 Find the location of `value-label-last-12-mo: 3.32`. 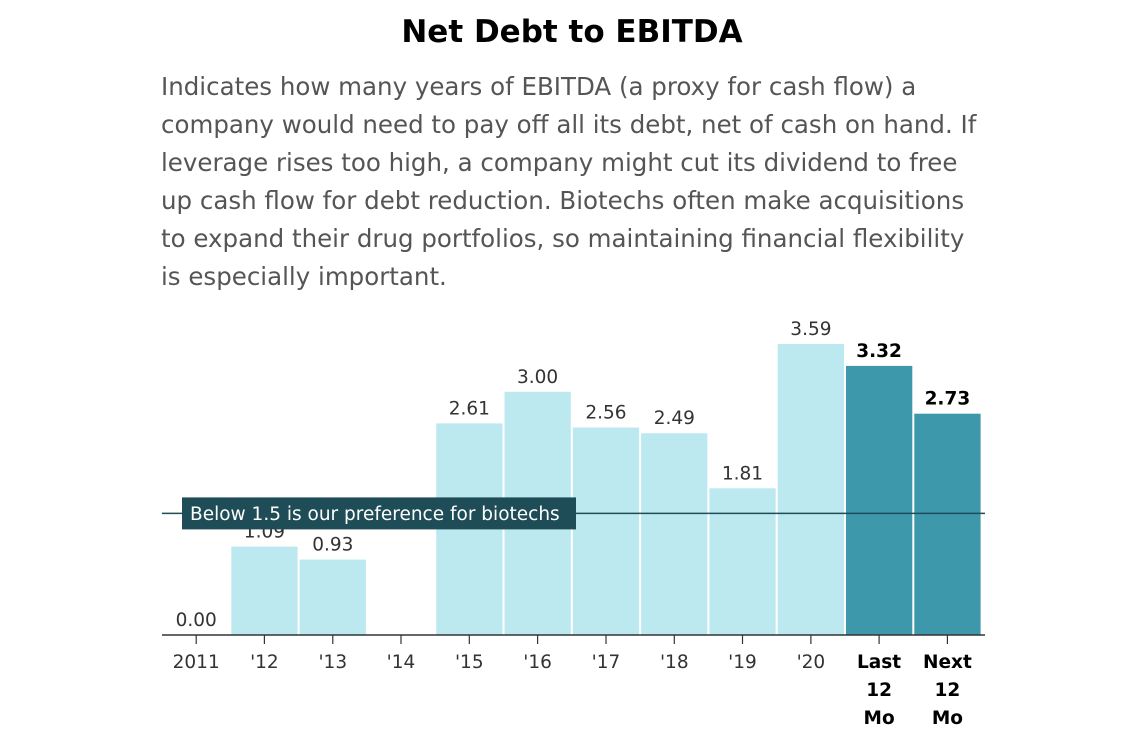

value-label-last-12-mo: 3.32 is located at coordinates (879, 351).